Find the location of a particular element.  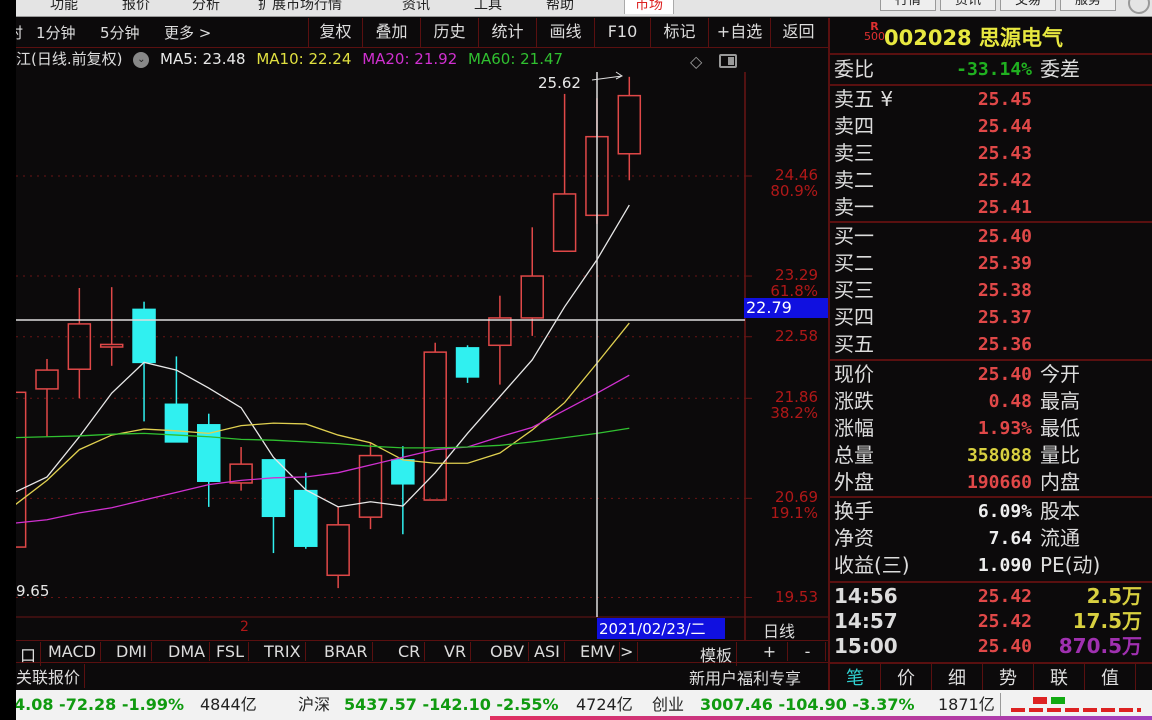

toolbar-button: 历史 is located at coordinates (449, 32).